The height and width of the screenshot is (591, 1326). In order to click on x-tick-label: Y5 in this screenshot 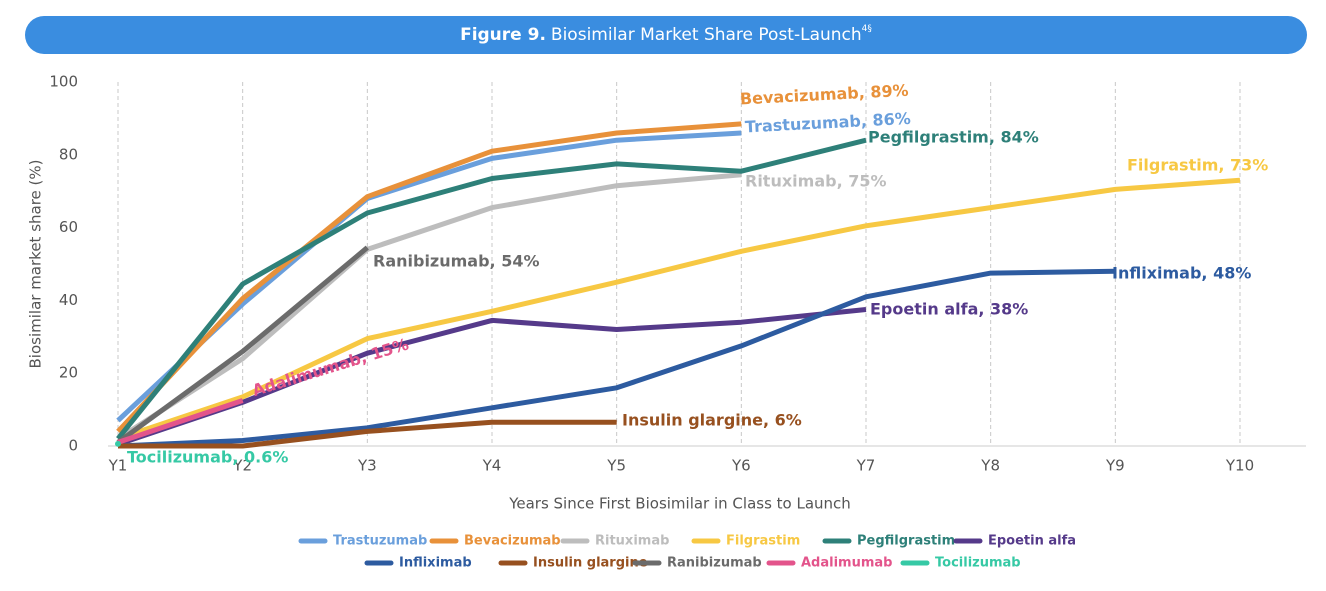, I will do `click(616, 466)`.